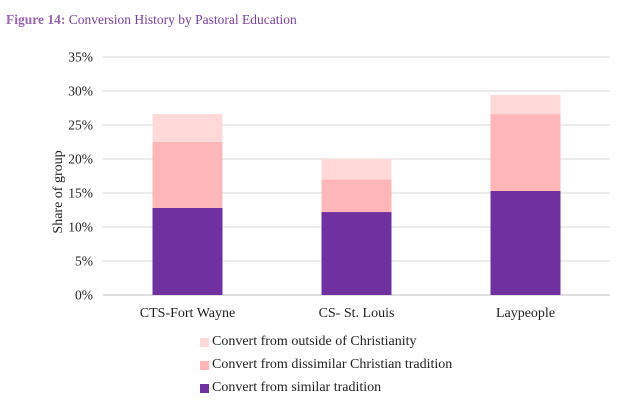 This screenshot has width=644, height=419. I want to click on bar-segment-laypeople-s1, so click(525, 152).